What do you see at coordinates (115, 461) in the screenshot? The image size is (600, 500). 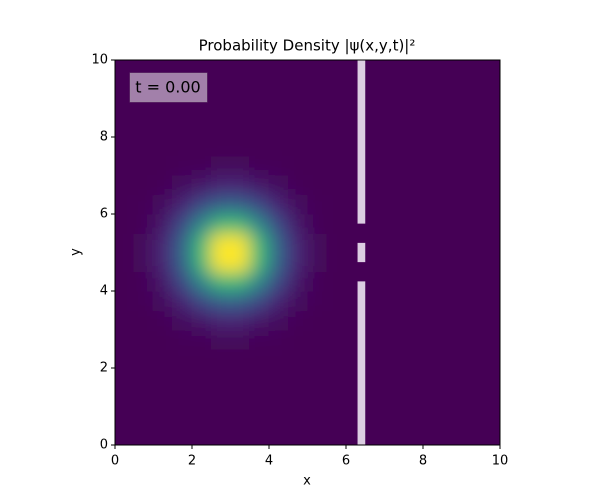 I see `x-tick-label: 0` at bounding box center [115, 461].